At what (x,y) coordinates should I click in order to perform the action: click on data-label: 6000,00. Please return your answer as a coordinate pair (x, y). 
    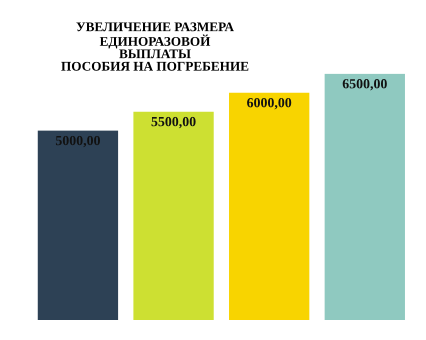
    Looking at the image, I should click on (269, 104).